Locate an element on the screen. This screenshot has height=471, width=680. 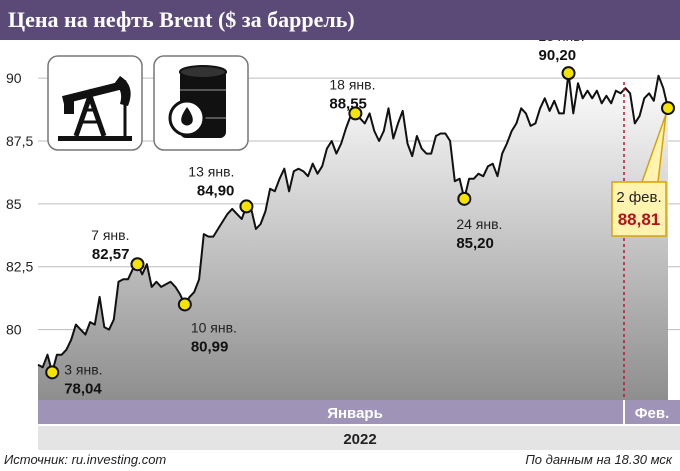
y-tick-label: 80 is located at coordinates (14, 330).